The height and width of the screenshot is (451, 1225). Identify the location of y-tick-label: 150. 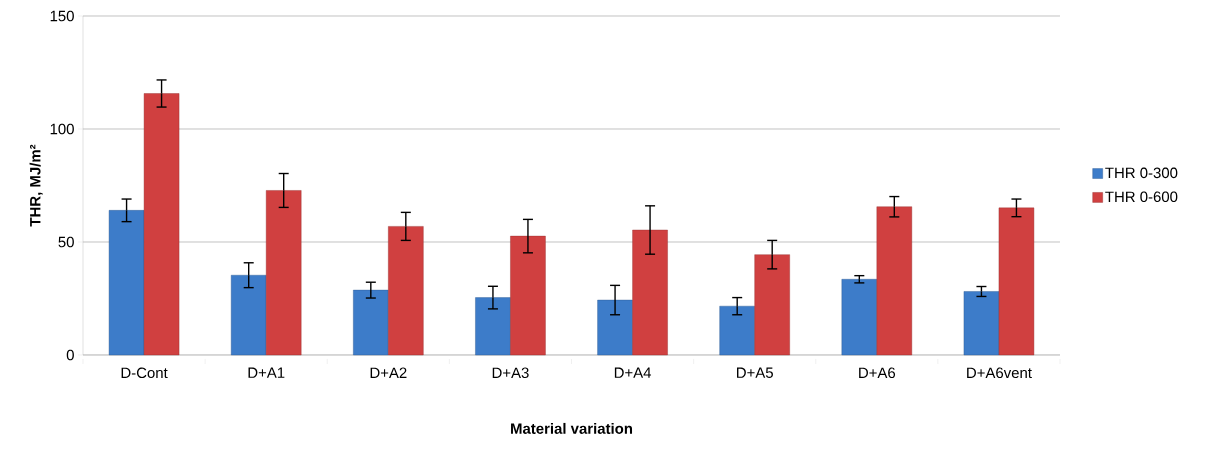
(62, 16).